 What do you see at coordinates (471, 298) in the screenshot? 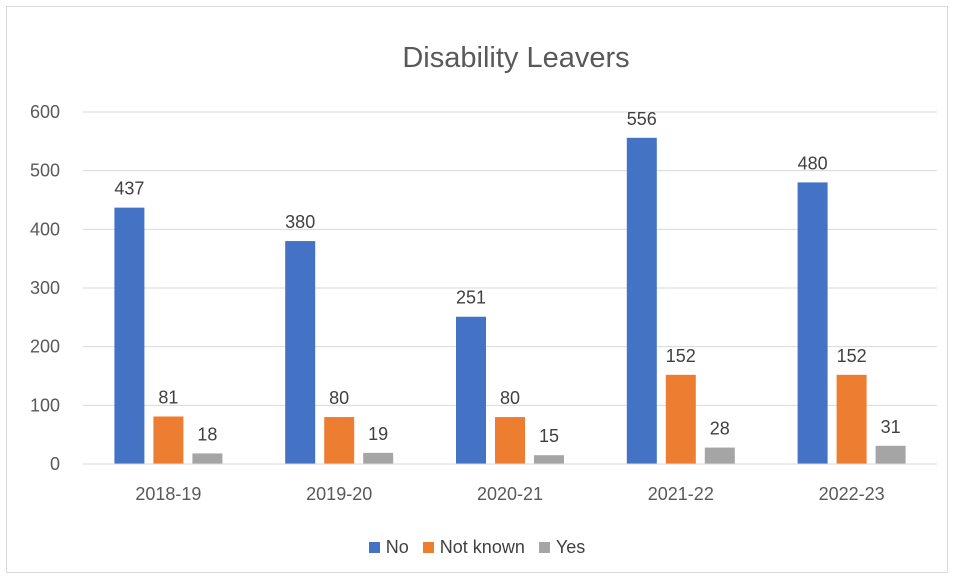
I see `data-label: 251` at bounding box center [471, 298].